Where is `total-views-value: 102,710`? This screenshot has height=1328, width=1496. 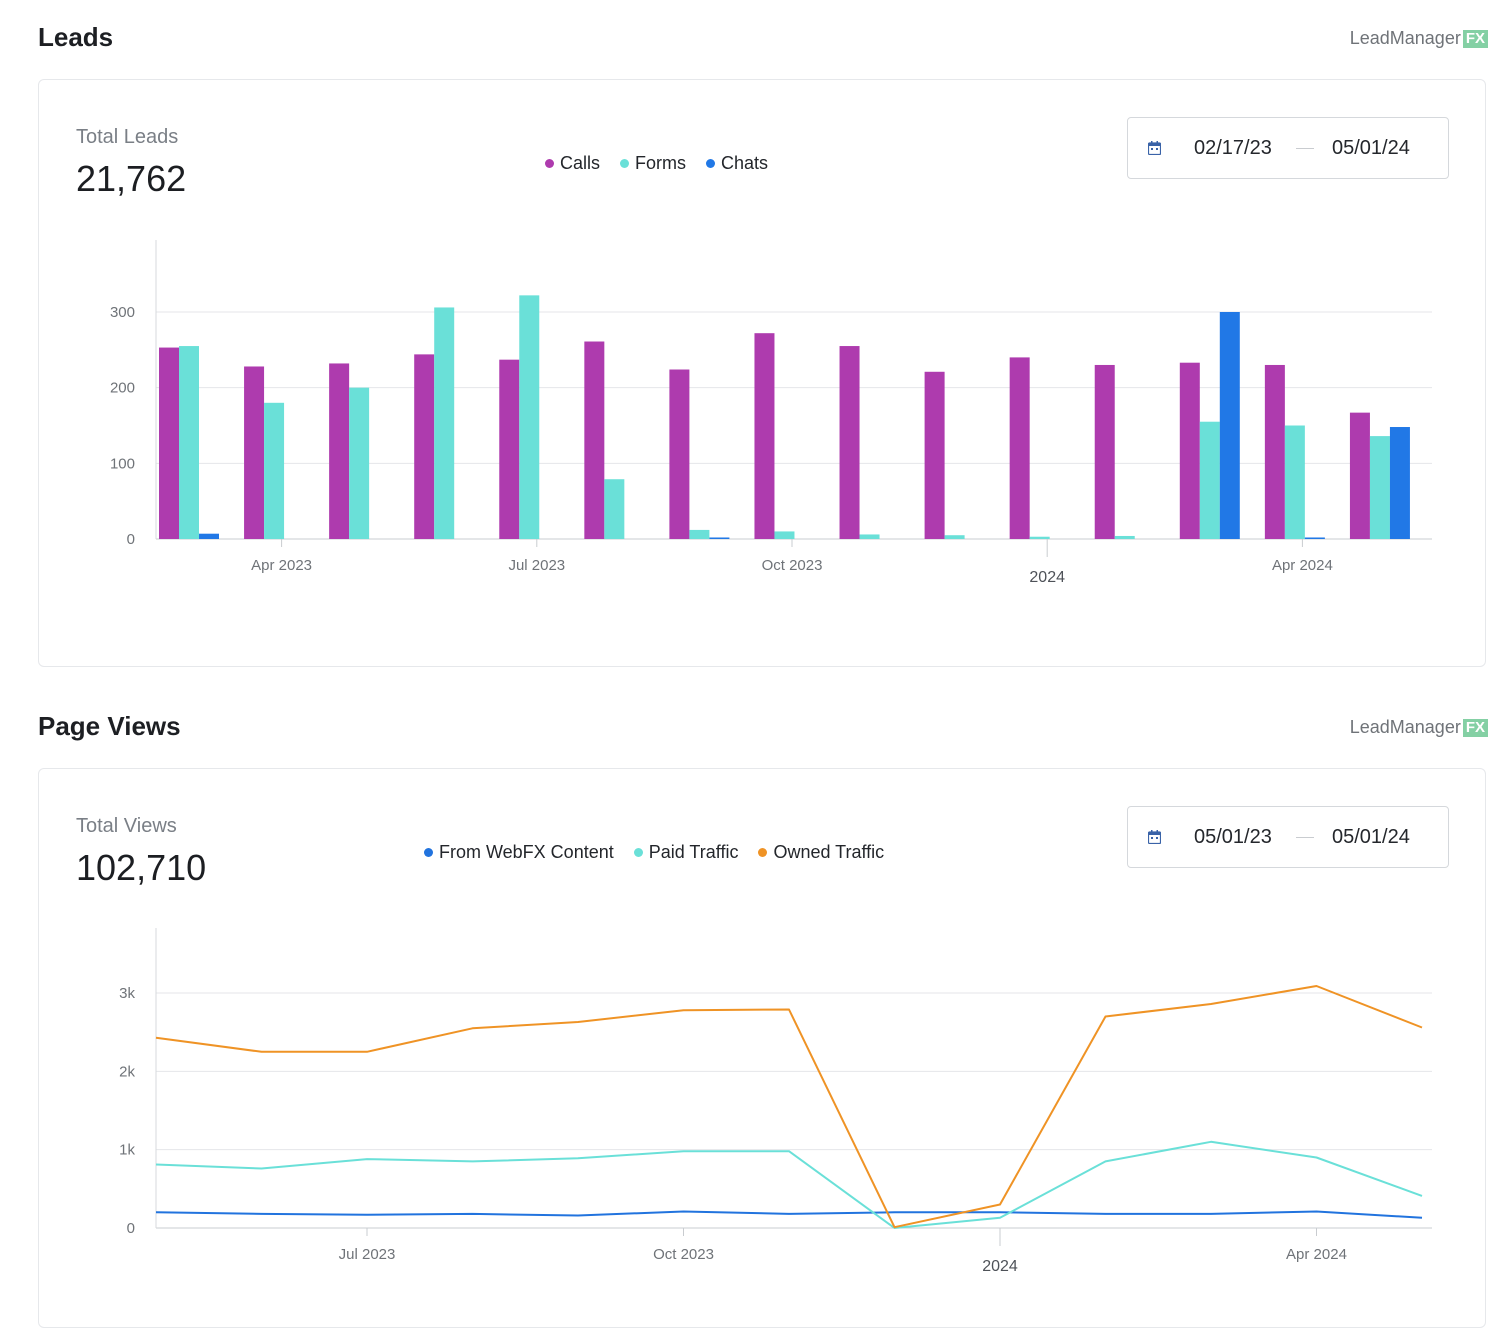 total-views-value: 102,710 is located at coordinates (141, 867).